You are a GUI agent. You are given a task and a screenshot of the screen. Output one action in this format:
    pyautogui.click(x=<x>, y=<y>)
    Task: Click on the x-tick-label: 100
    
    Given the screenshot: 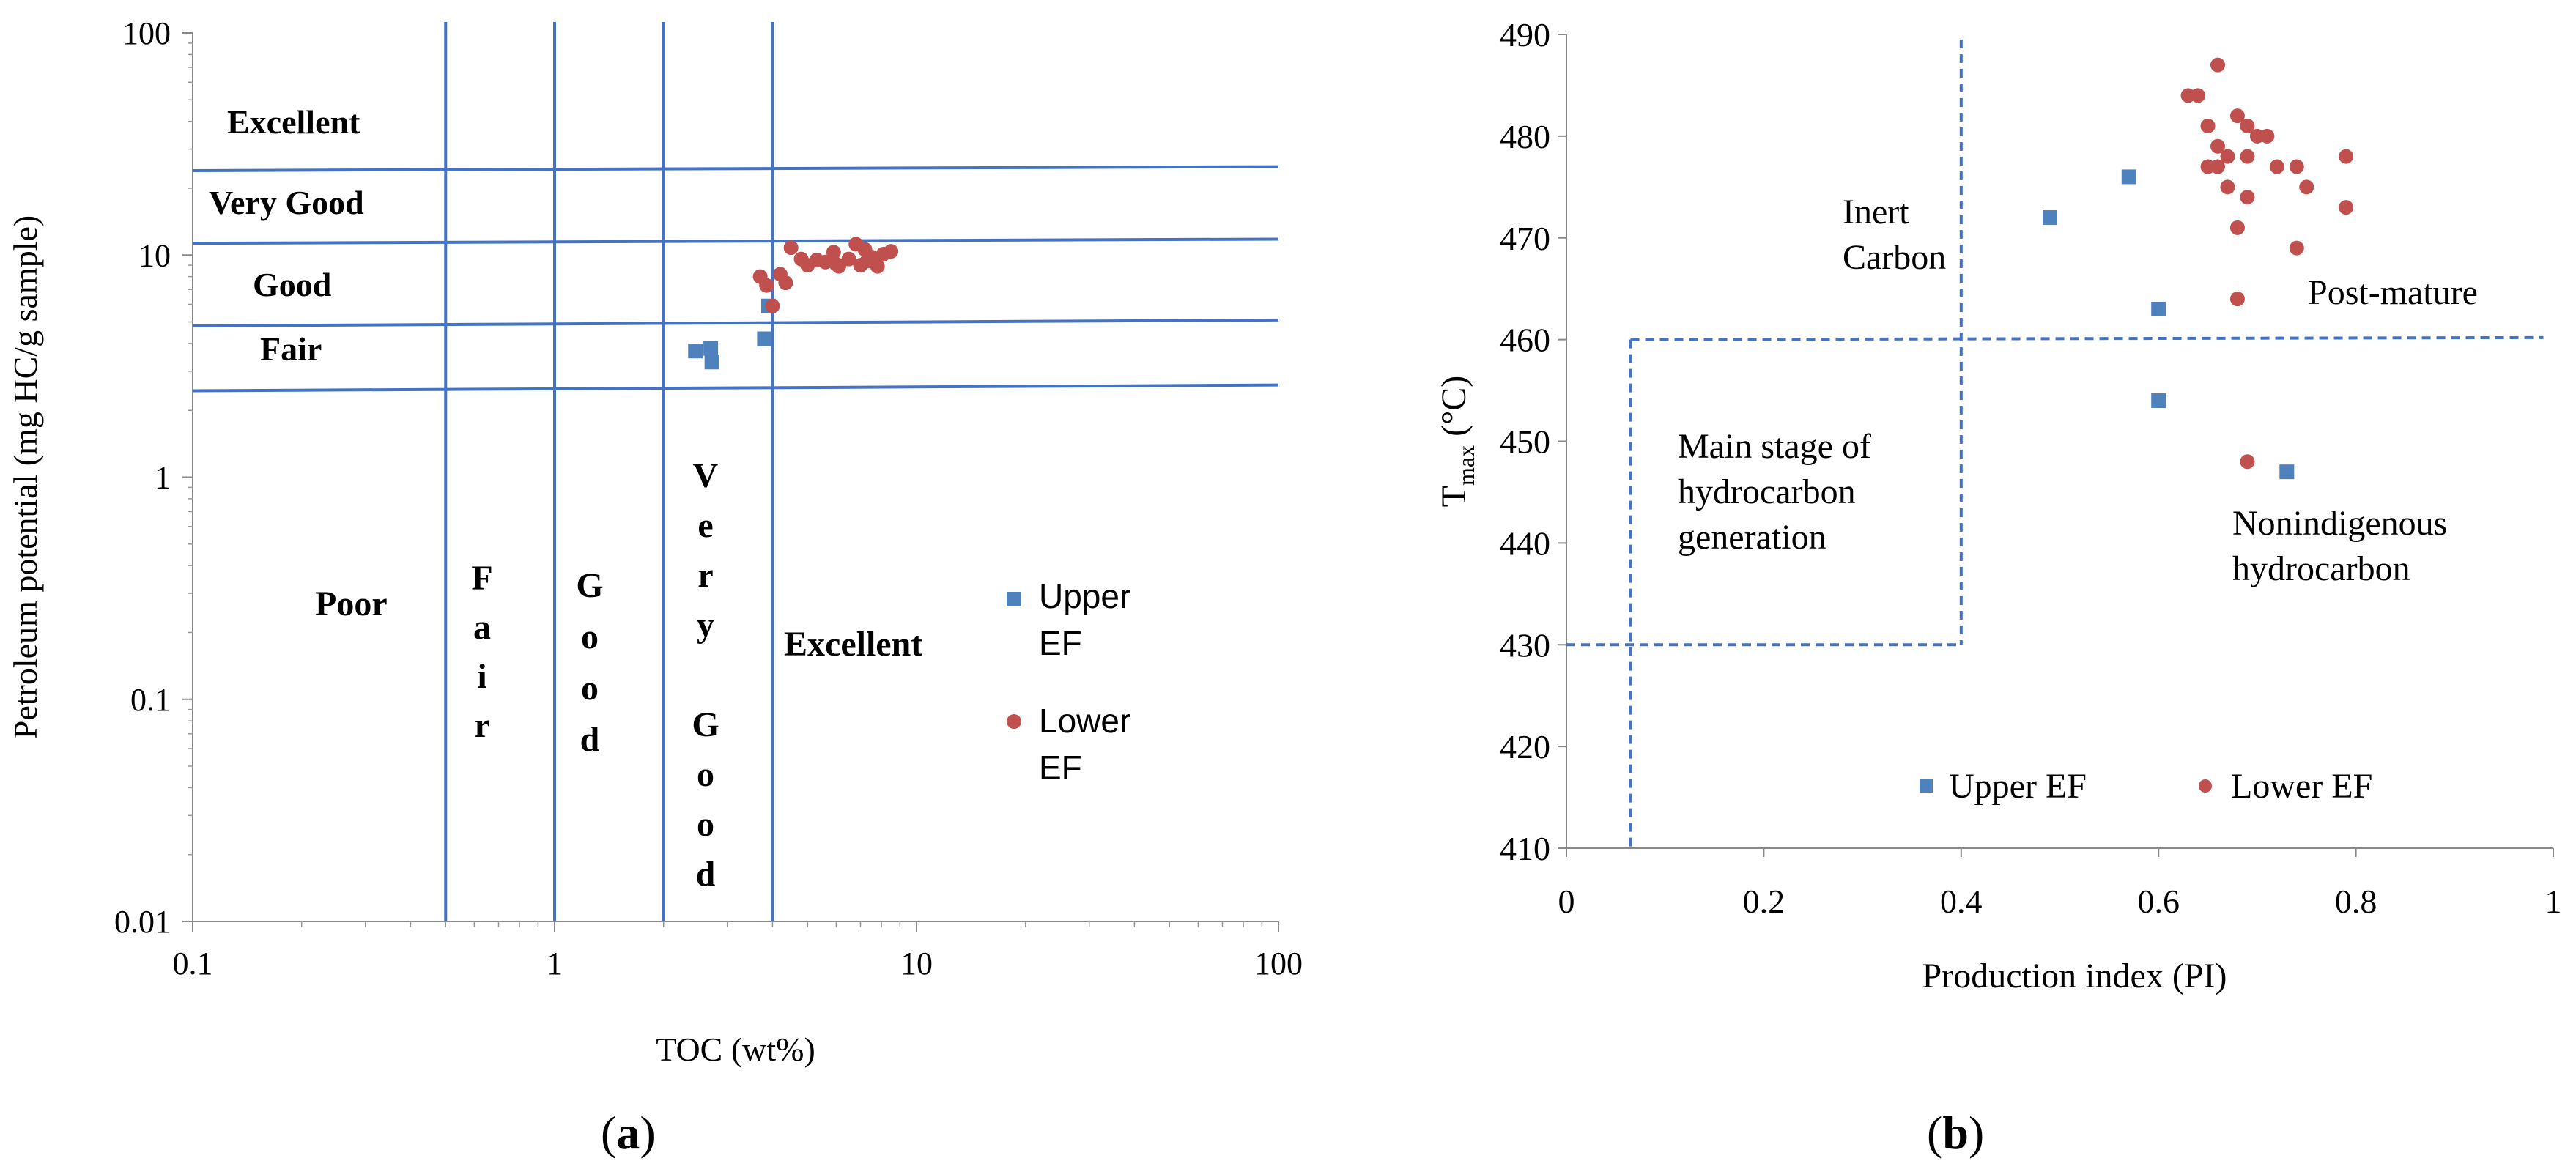 What is the action you would take?
    pyautogui.click(x=1278, y=963)
    